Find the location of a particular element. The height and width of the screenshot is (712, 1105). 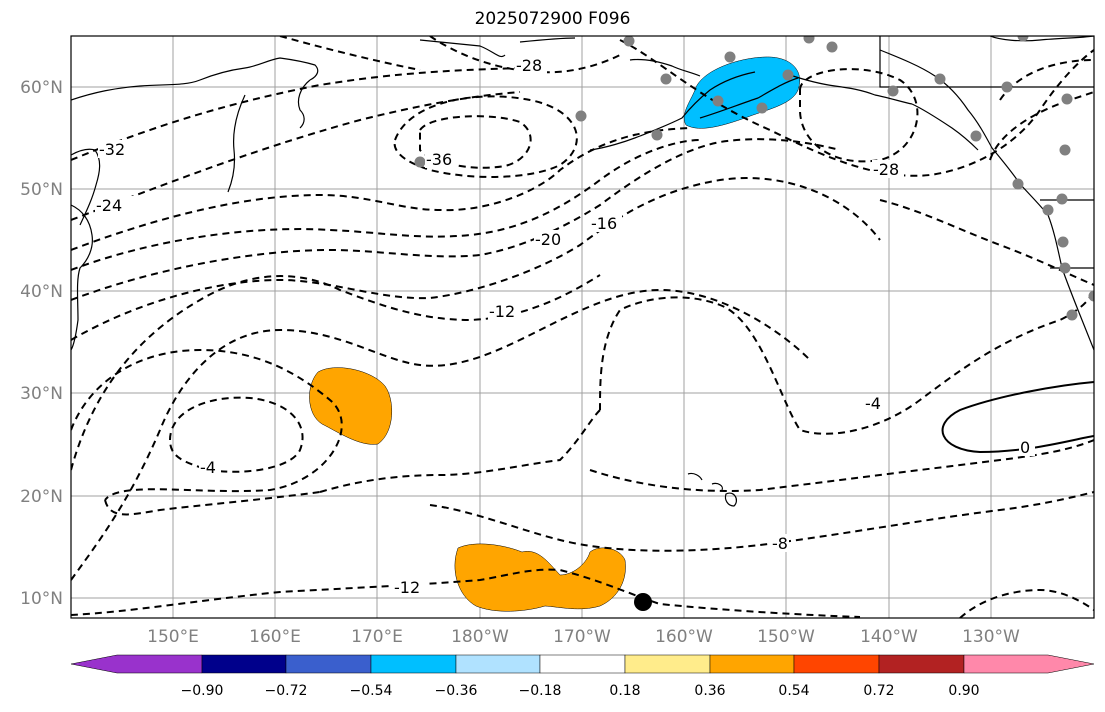

contour-label: -16 is located at coordinates (604, 223).